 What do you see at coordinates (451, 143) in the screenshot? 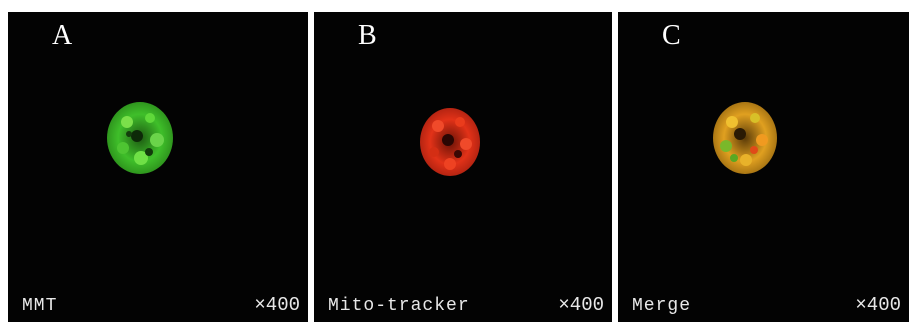
I see `red-stained-cell` at bounding box center [451, 143].